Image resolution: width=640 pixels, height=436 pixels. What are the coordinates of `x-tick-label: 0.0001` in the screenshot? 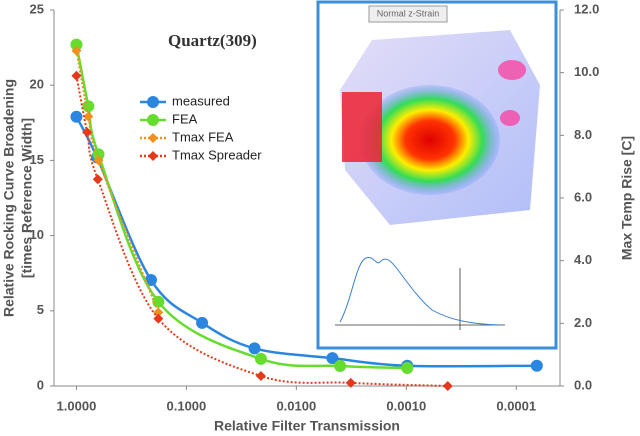 It's located at (516, 405).